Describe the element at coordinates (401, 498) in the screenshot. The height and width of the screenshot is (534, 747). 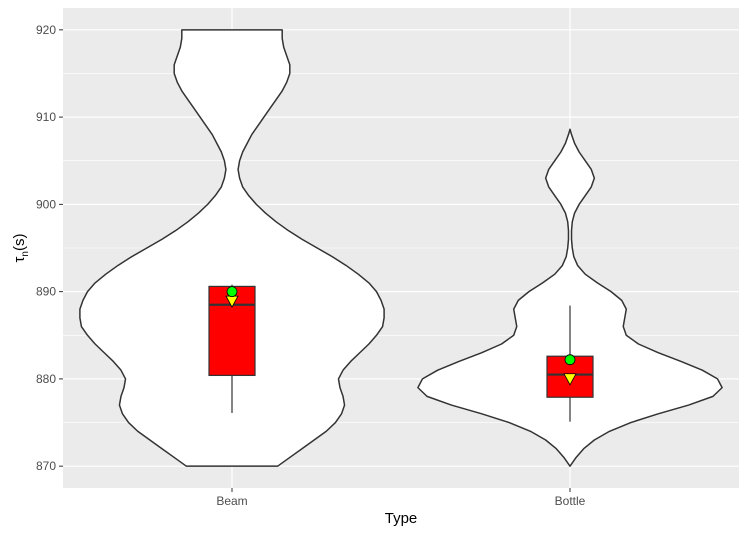
I see `x-axis: Beam Bottle` at that location.